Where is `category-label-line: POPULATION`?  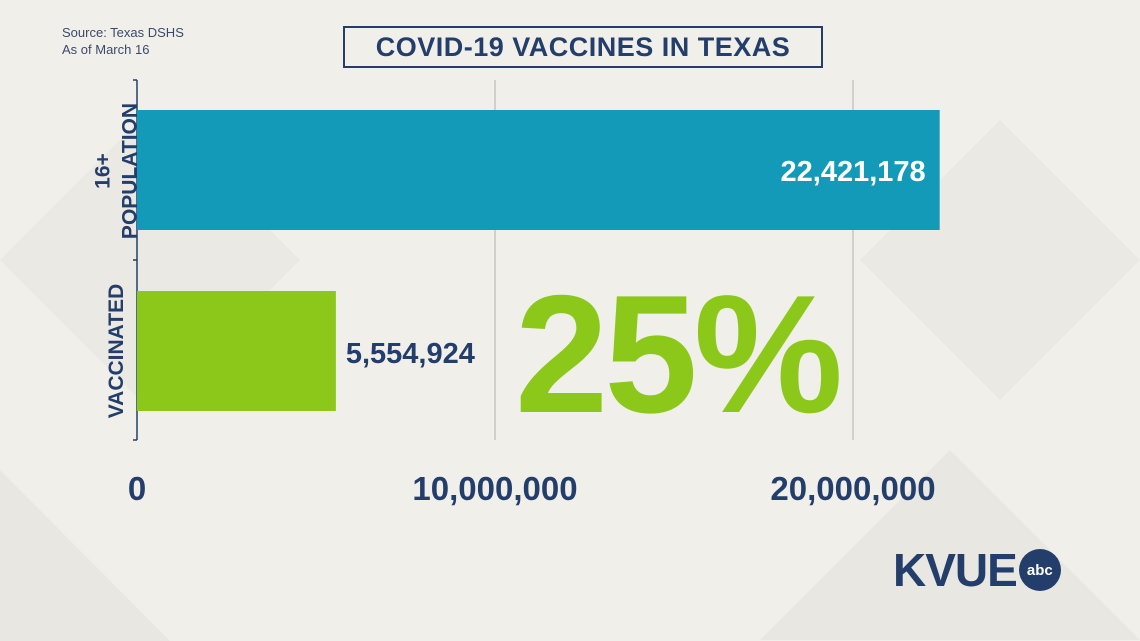
category-label-line: POPULATION is located at coordinates (130, 171).